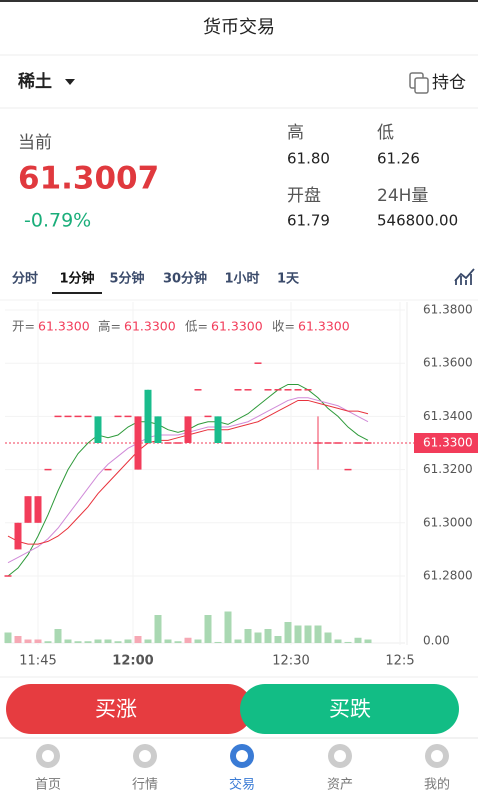 Image resolution: width=478 pixels, height=799 pixels. What do you see at coordinates (449, 83) in the screenshot?
I see `positions-link: 持仓` at bounding box center [449, 83].